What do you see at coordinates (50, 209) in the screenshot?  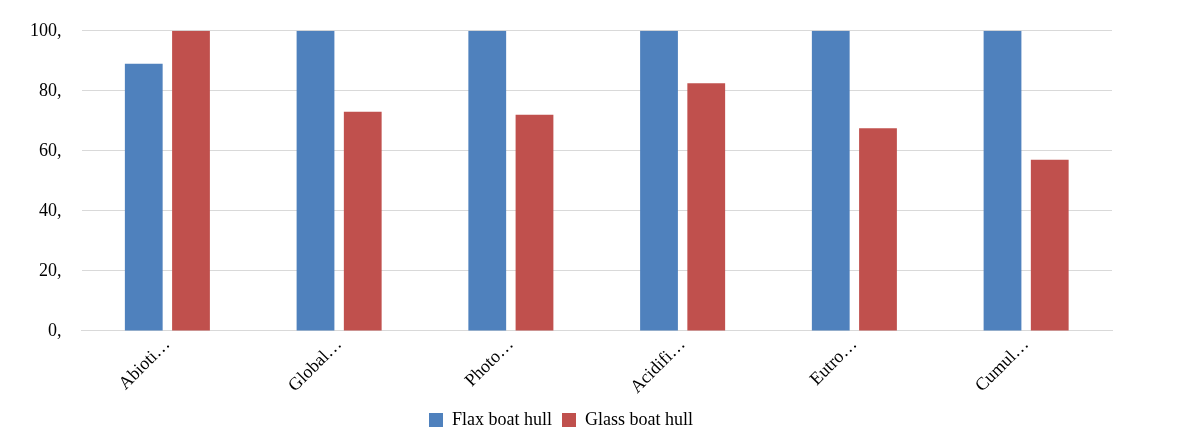 I see `y-tick-label: 40,` at bounding box center [50, 209].